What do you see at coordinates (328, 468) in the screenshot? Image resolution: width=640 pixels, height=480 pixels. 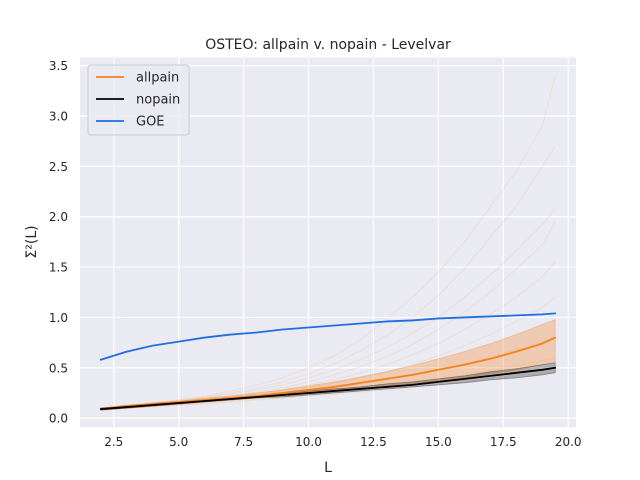 I see `x-axis-label: L` at bounding box center [328, 468].